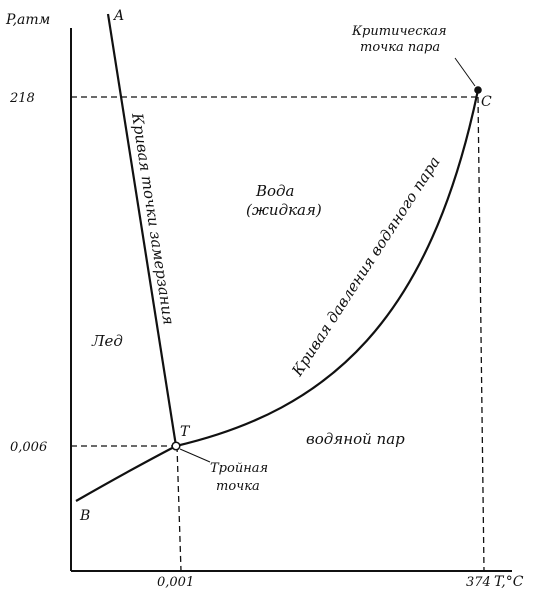  I want to click on y-tick-0006: 0,006, so click(28, 447).